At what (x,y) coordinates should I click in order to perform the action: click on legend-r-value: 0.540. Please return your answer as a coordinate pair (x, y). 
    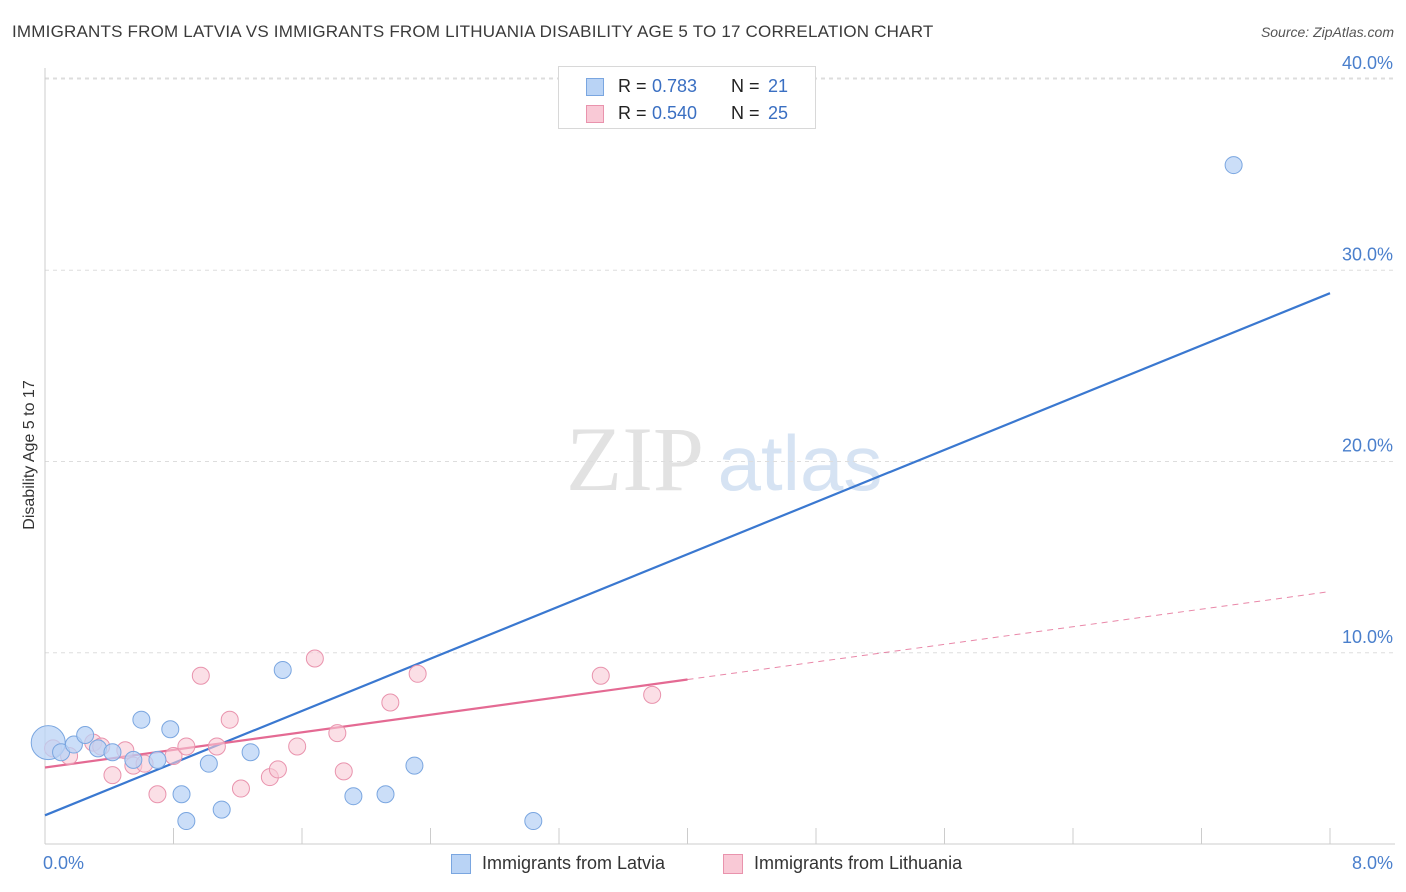
    Looking at the image, I should click on (675, 113).